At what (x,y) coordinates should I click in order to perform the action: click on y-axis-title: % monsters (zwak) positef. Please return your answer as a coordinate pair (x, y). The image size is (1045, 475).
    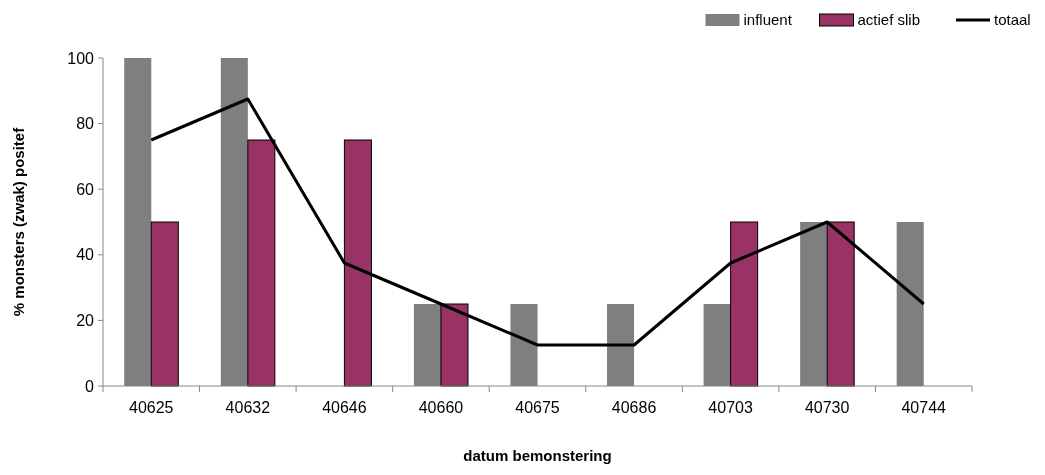
    Looking at the image, I should click on (18, 221).